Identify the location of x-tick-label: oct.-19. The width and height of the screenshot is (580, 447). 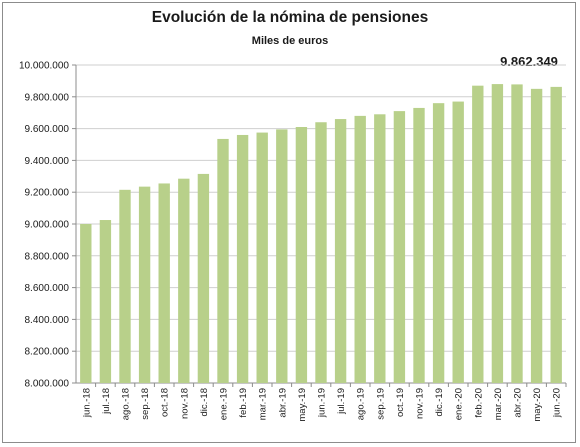
(400, 402).